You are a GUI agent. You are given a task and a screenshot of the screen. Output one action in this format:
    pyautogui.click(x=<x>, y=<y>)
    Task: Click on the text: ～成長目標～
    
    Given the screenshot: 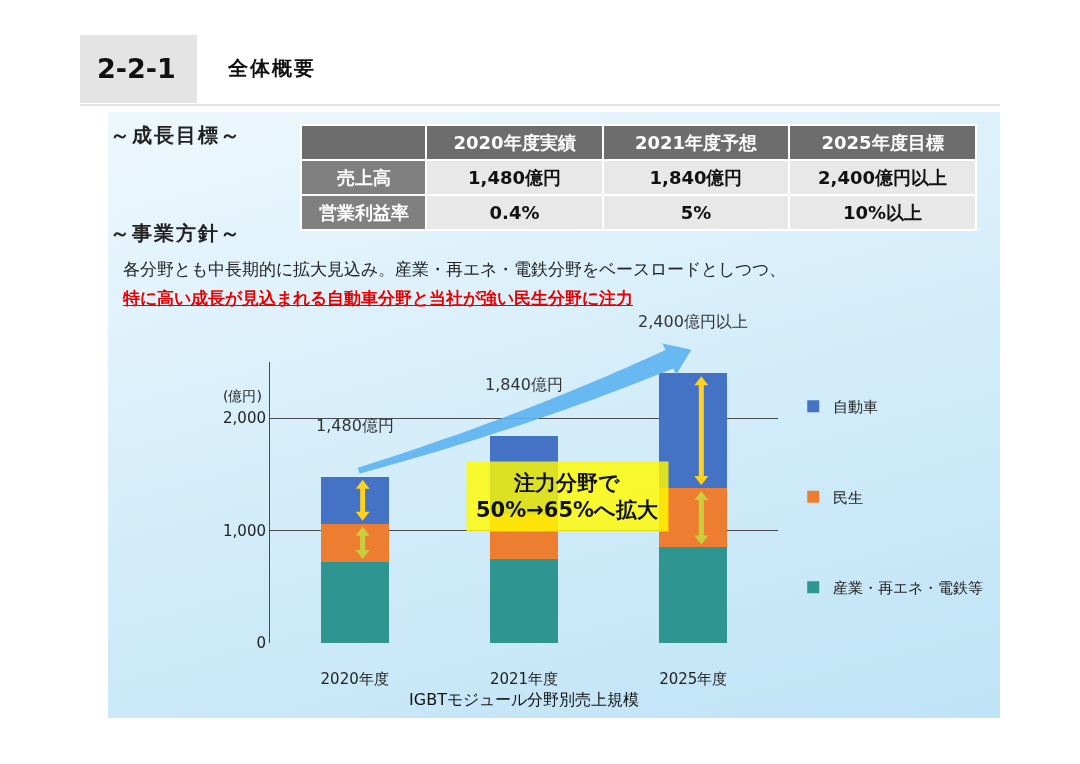 What is the action you would take?
    pyautogui.click(x=176, y=135)
    